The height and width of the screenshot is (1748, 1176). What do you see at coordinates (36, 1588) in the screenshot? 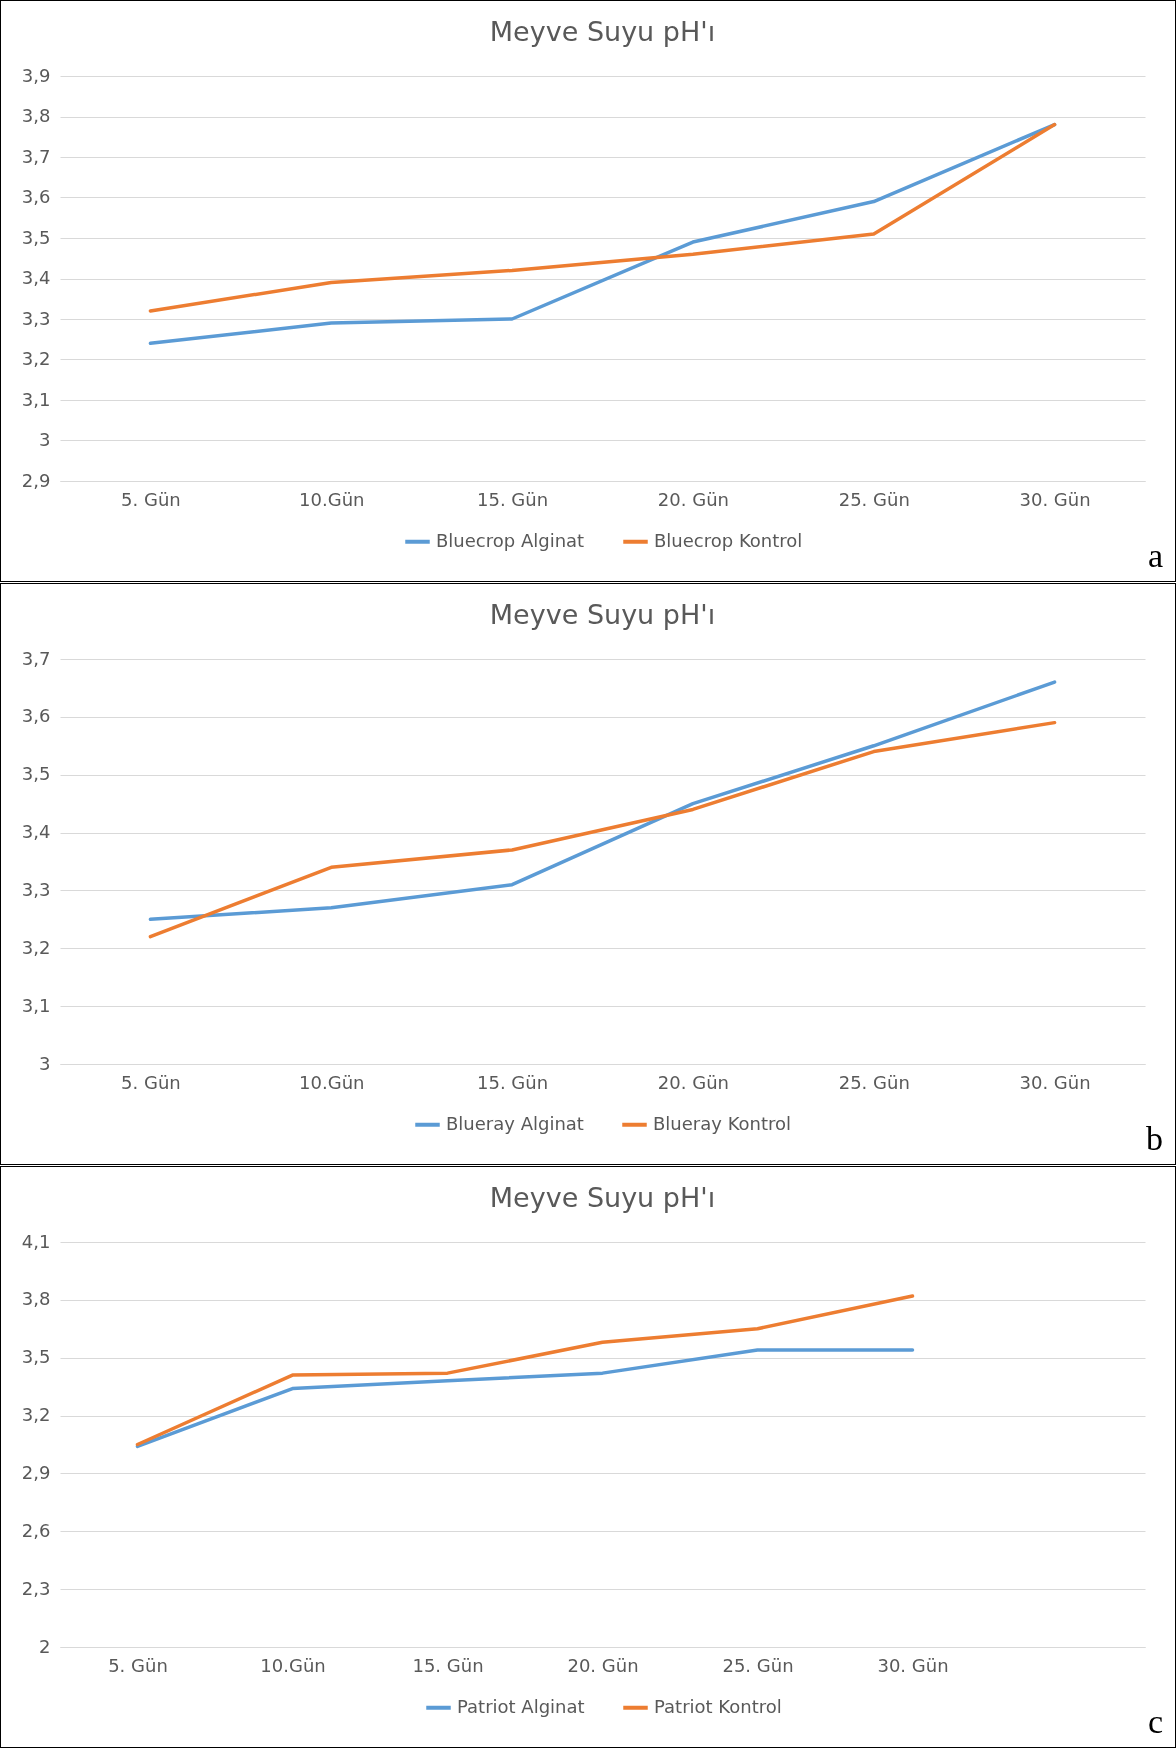
I see `y-tick-label: 2,3` at bounding box center [36, 1588].